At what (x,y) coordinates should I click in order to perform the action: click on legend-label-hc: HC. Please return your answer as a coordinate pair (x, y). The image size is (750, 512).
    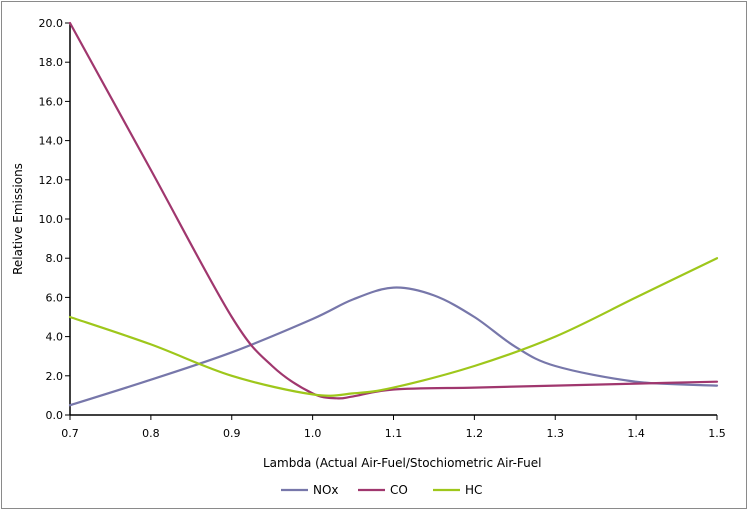
    Looking at the image, I should click on (473, 490).